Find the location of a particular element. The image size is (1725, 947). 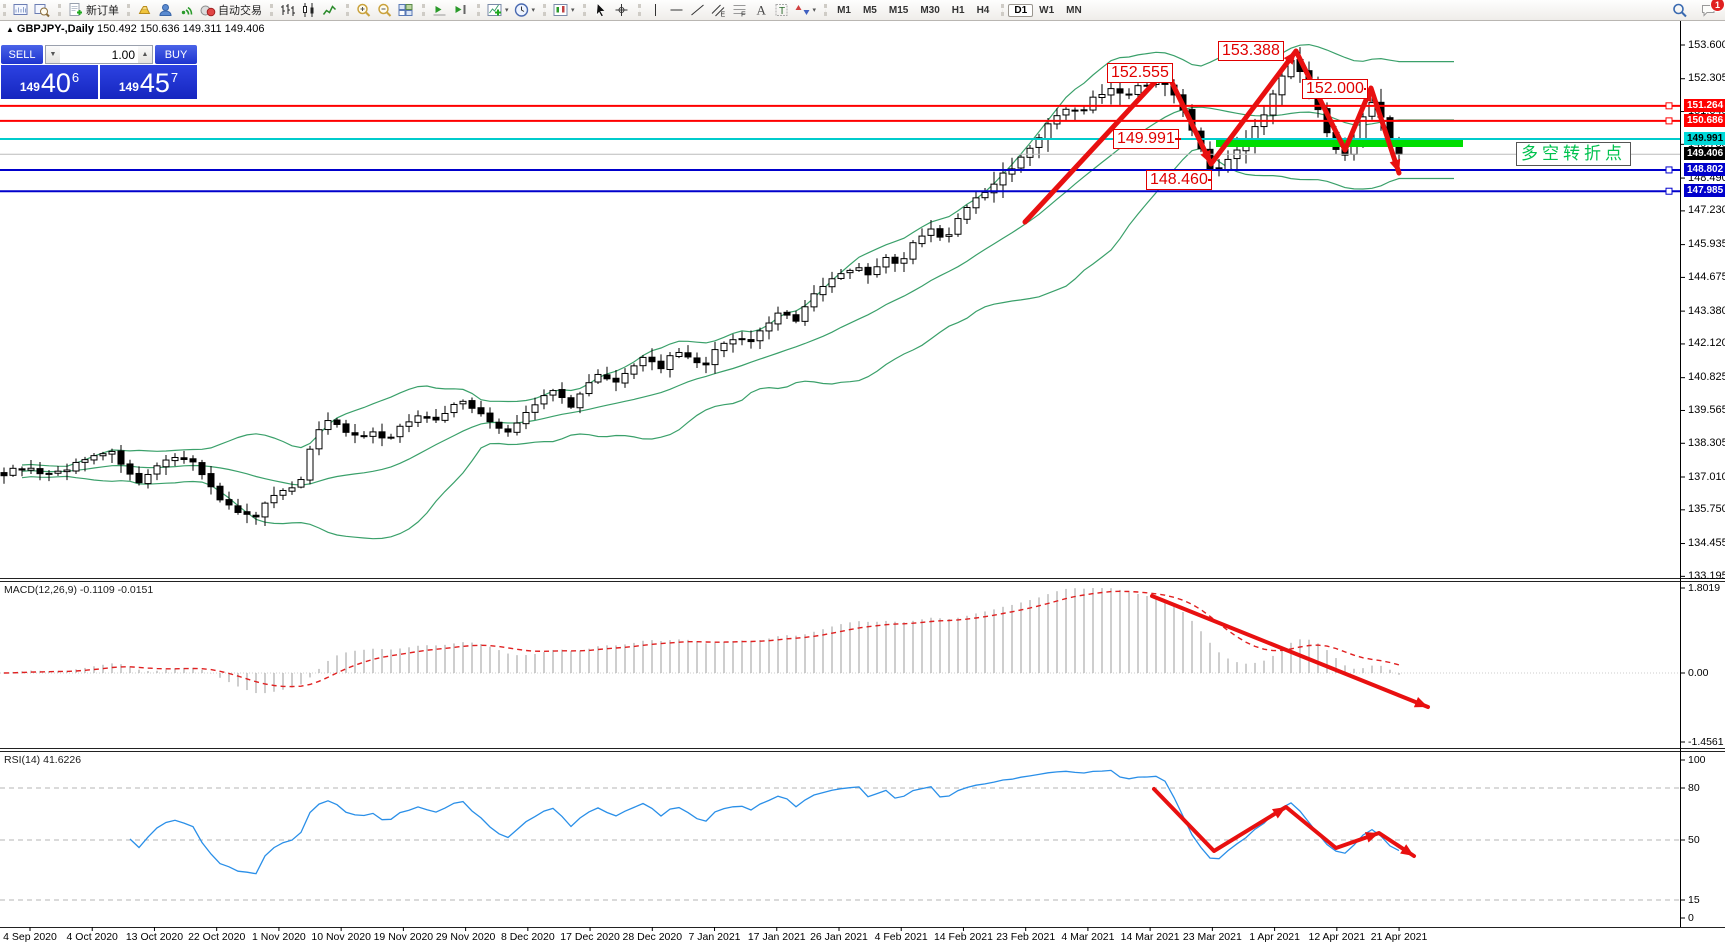

zoom-in-button is located at coordinates (363, 10).